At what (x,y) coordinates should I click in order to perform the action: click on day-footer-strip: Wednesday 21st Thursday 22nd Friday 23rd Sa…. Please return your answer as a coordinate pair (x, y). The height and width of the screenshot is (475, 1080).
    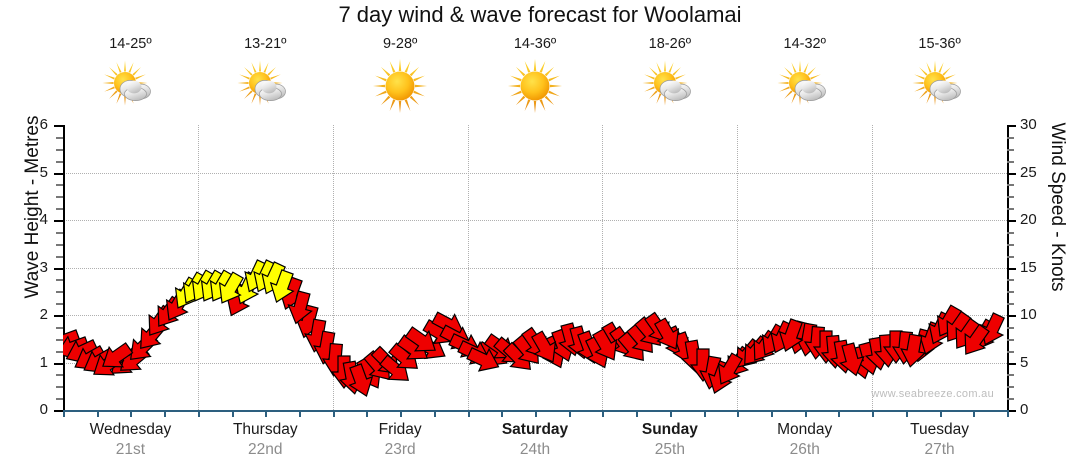
    Looking at the image, I should click on (535, 446).